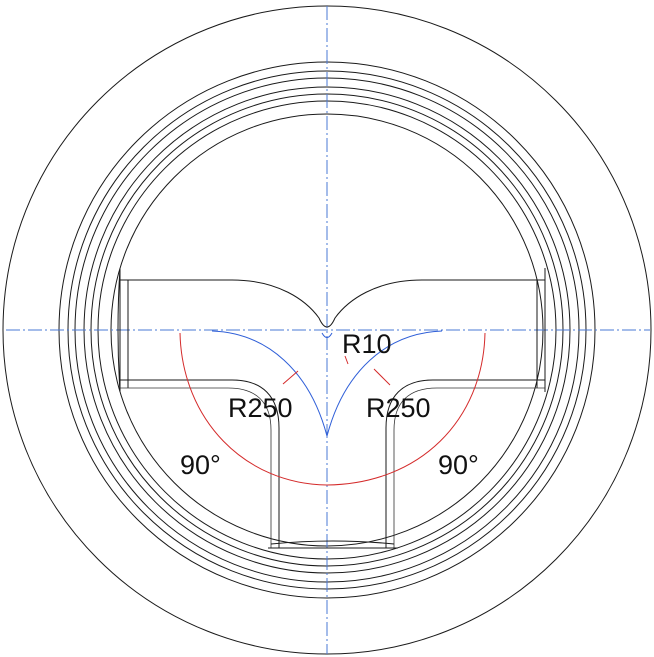 The width and height of the screenshot is (654, 657). What do you see at coordinates (367, 344) in the screenshot?
I see `center-radius-label: R10` at bounding box center [367, 344].